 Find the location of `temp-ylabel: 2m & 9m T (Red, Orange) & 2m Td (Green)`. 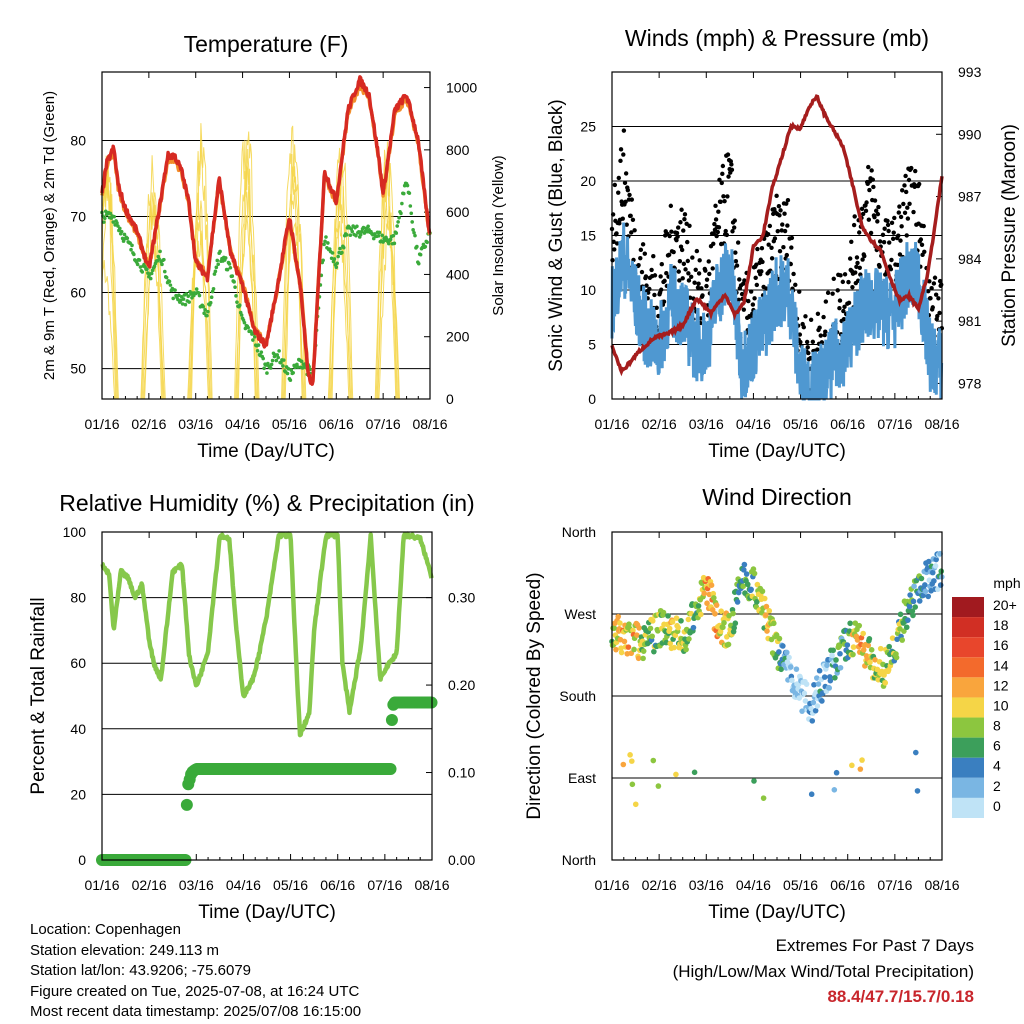

temp-ylabel: 2m & 9m T (Red, Orange) & 2m Td (Green) is located at coordinates (49, 235).